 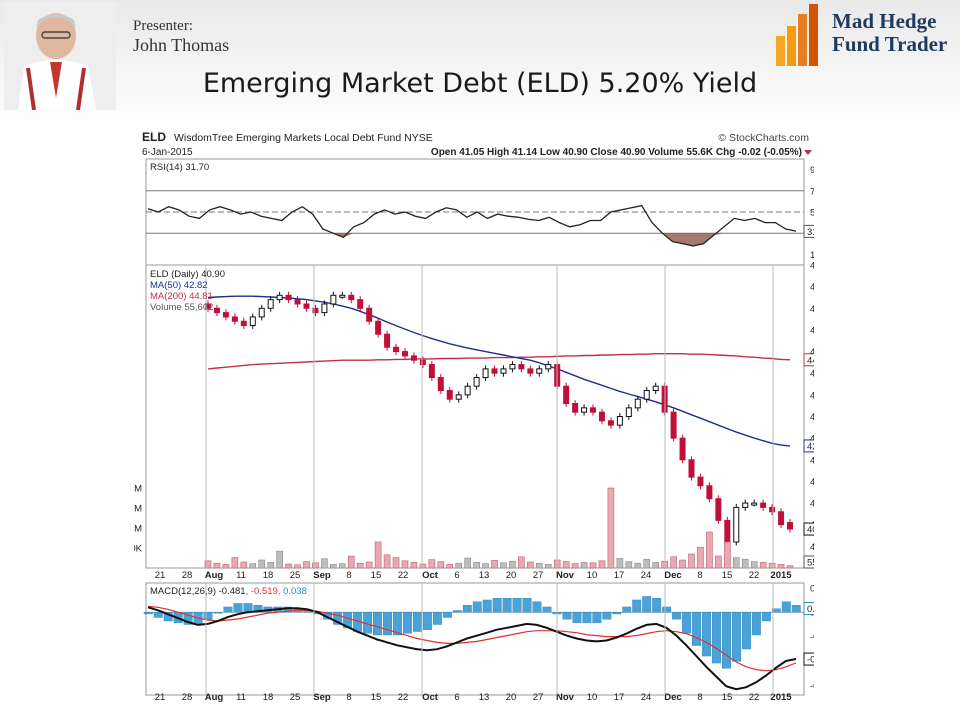 What do you see at coordinates (181, 296) in the screenshot?
I see `price-legend-ma200: MA(200) 44.81` at bounding box center [181, 296].